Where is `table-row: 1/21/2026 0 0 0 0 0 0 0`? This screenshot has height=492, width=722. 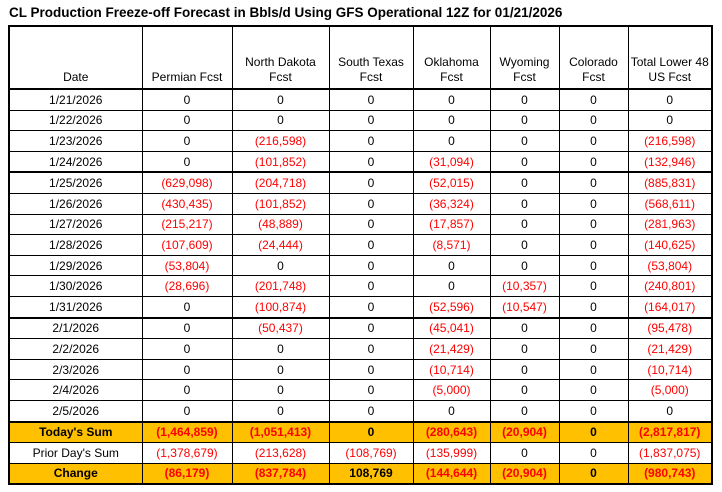
table-row: 1/21/2026 0 0 0 0 0 0 0 is located at coordinates (360, 99).